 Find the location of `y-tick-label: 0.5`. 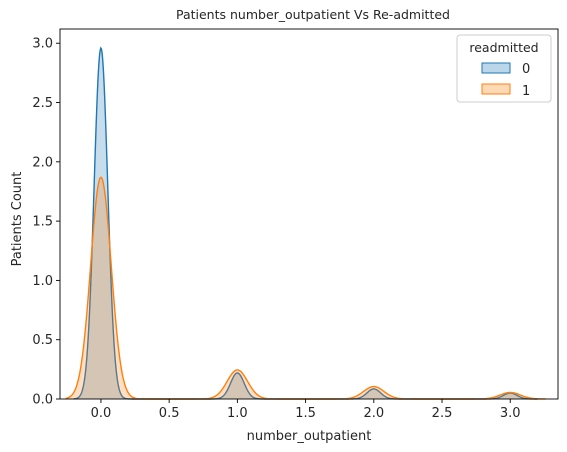

y-tick-label: 0.5 is located at coordinates (42, 340).